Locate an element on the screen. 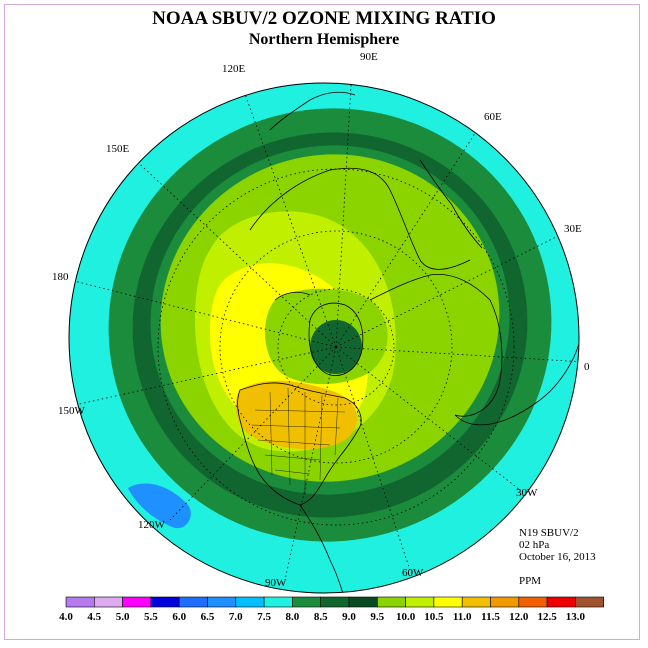 This screenshot has height=648, width=648. lon-label-30e: 30E is located at coordinates (573, 229).